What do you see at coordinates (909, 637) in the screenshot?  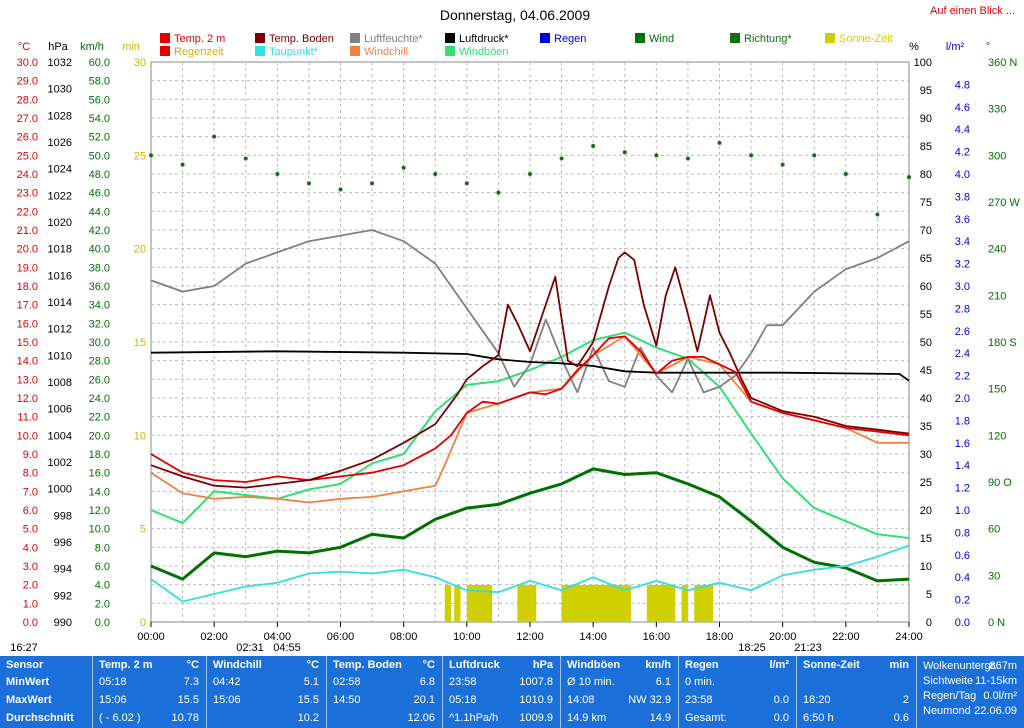 I see `x-tick-label: 24:00` at bounding box center [909, 637].